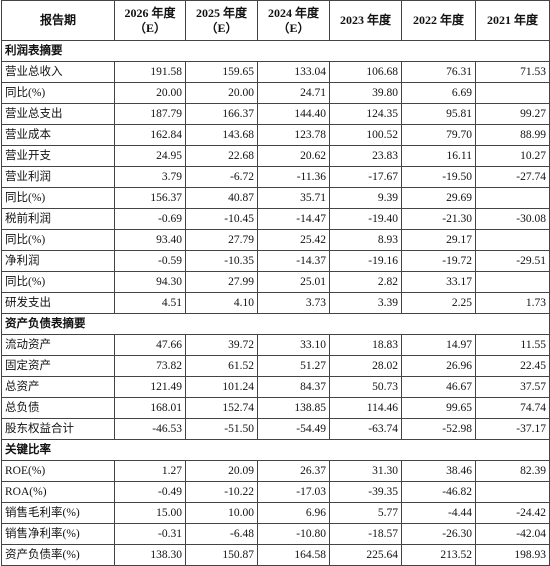 This screenshot has height=566, width=550. I want to click on value-cell: -10.22, so click(221, 492).